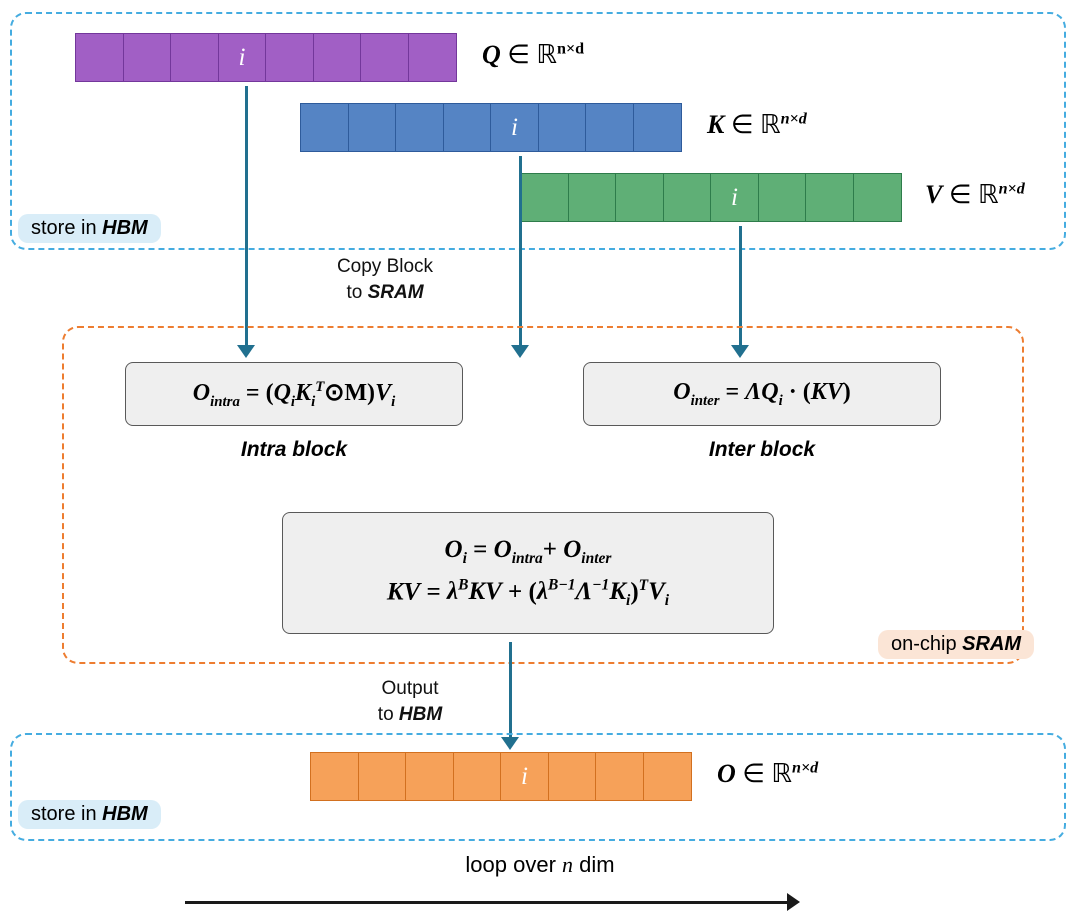 The height and width of the screenshot is (924, 1080). What do you see at coordinates (294, 449) in the screenshot?
I see `intra-block-caption: Intra block` at bounding box center [294, 449].